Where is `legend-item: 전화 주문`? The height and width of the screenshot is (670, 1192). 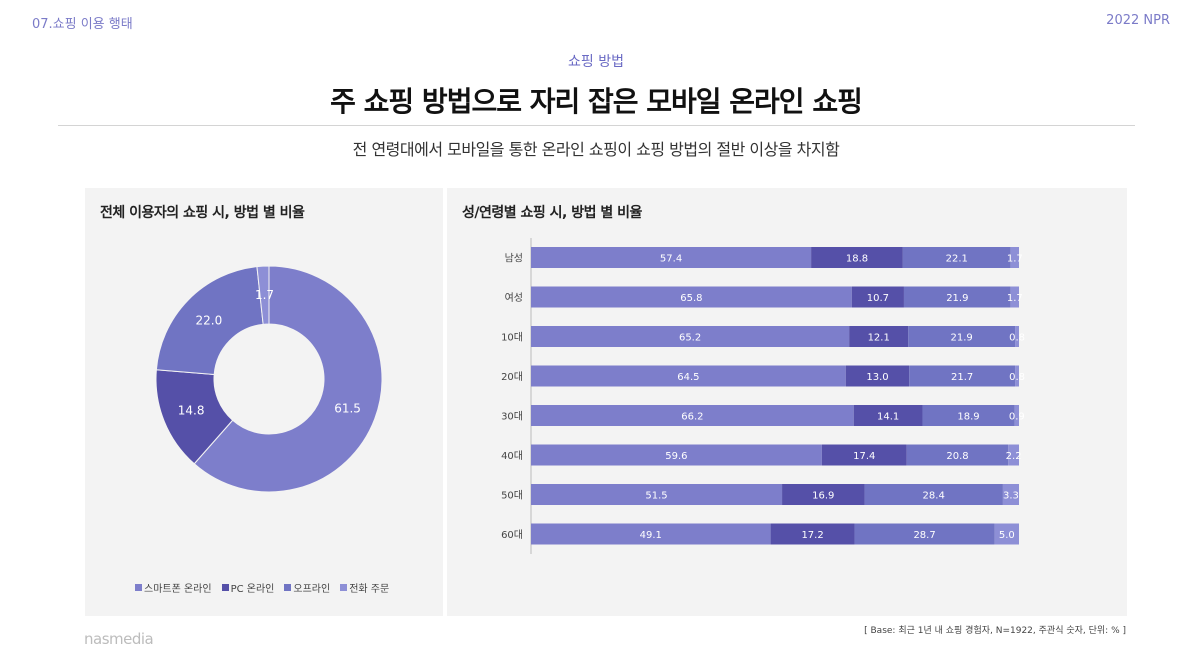 legend-item: 전화 주문 is located at coordinates (364, 587).